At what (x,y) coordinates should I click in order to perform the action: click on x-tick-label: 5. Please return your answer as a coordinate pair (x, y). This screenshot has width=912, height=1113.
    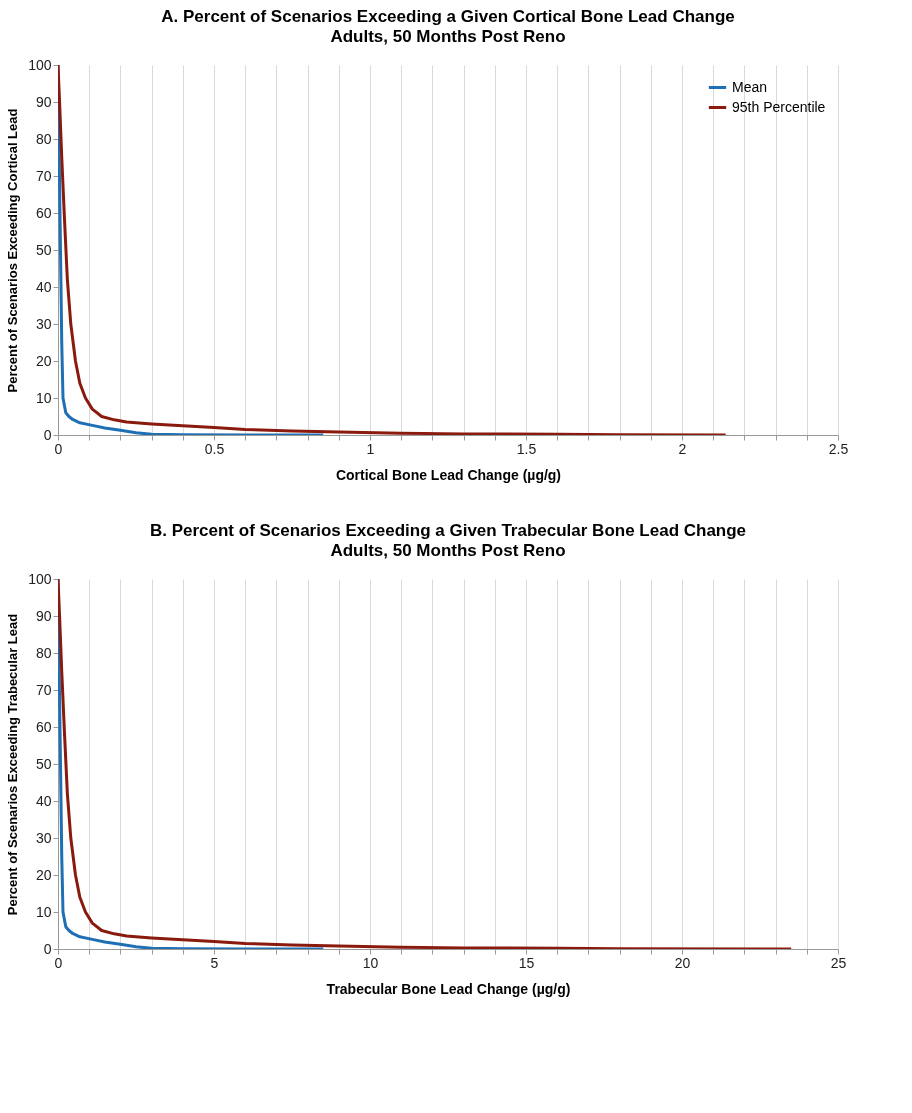
    Looking at the image, I should click on (214, 962).